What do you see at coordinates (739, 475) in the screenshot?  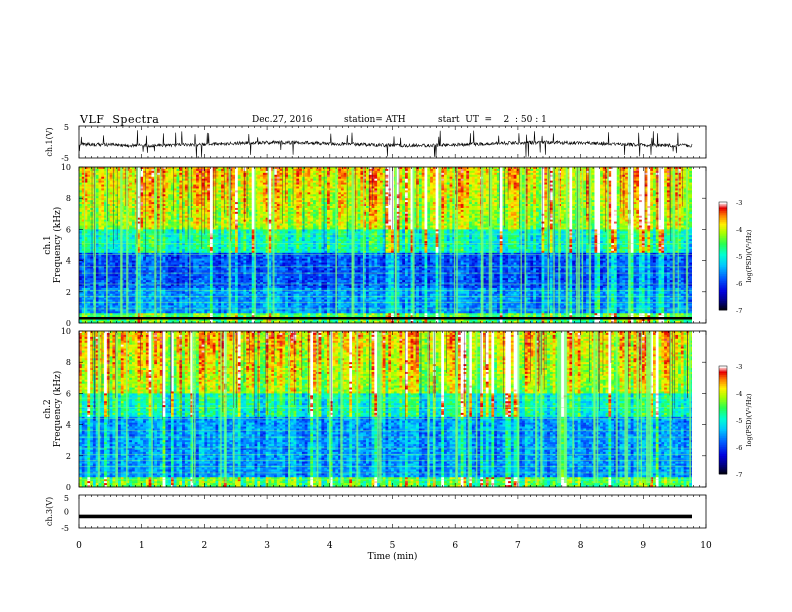 I see `ch2-spectrogram-colorbar-tick: -7` at bounding box center [739, 475].